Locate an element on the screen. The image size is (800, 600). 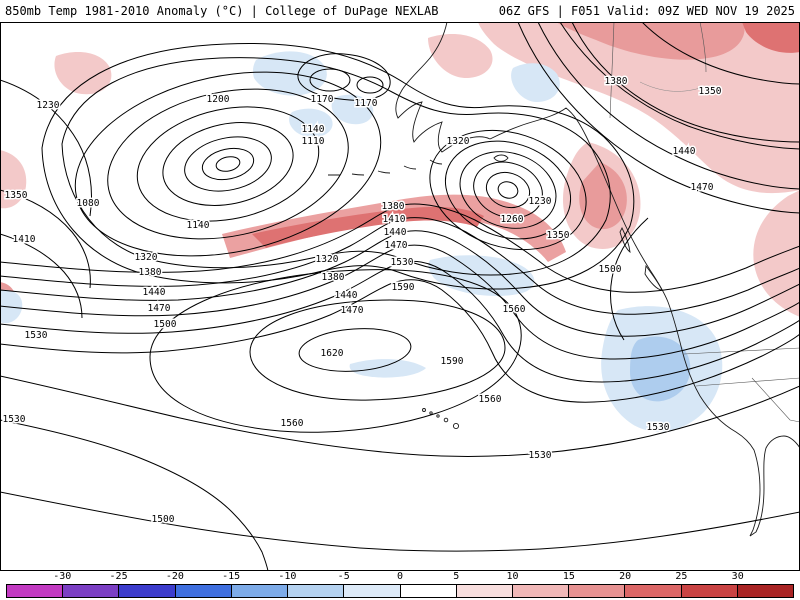
contour-label: 1080 is located at coordinates (88, 203).